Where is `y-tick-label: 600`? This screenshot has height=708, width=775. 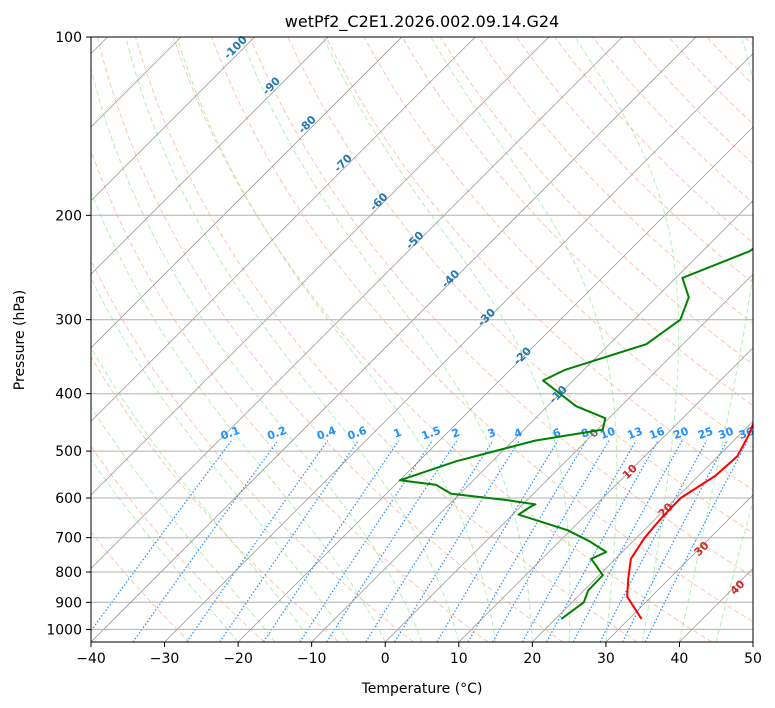
y-tick-label: 600 is located at coordinates (68, 499).